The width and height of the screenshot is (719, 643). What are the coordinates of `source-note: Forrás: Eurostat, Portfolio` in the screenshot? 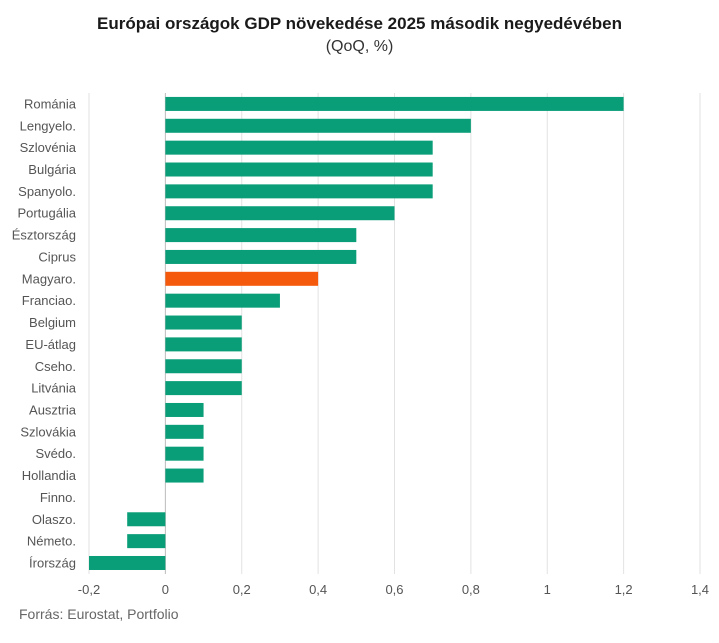 It's located at (99, 614).